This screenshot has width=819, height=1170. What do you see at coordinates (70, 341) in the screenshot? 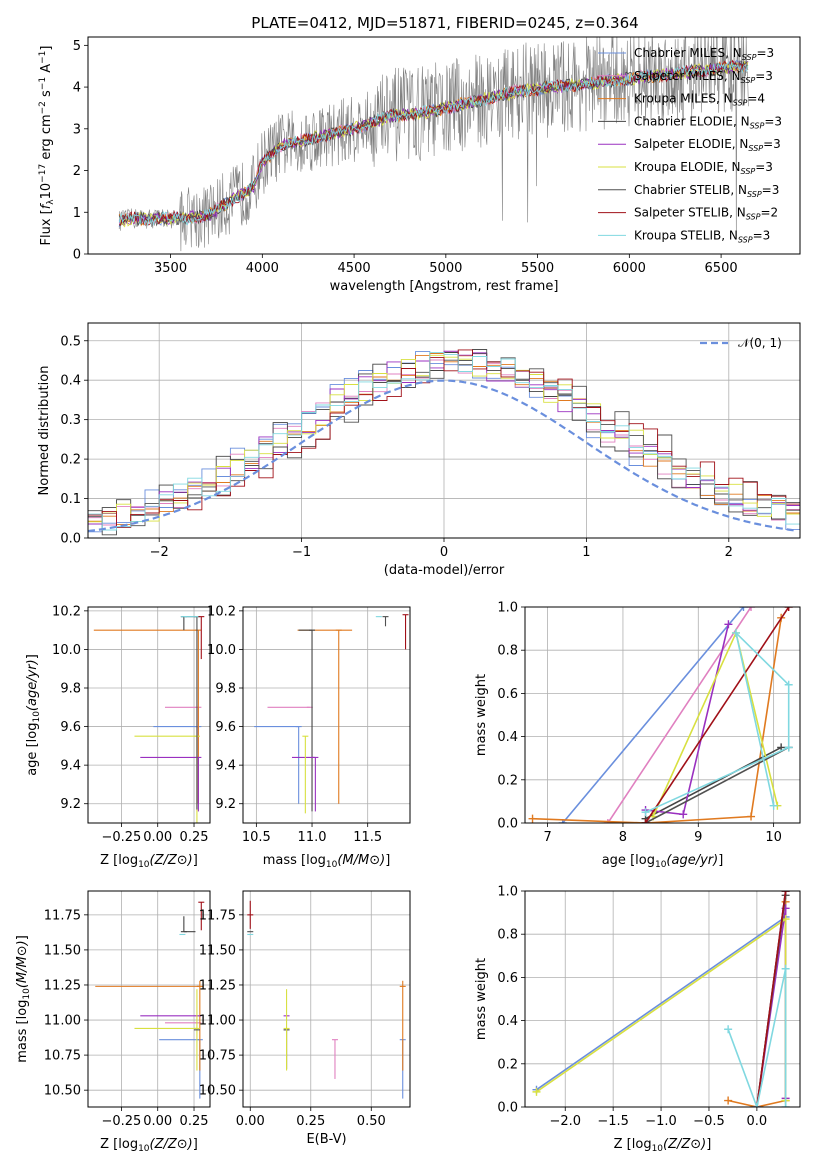
I see `y-tick-label: 0.5` at bounding box center [70, 341].